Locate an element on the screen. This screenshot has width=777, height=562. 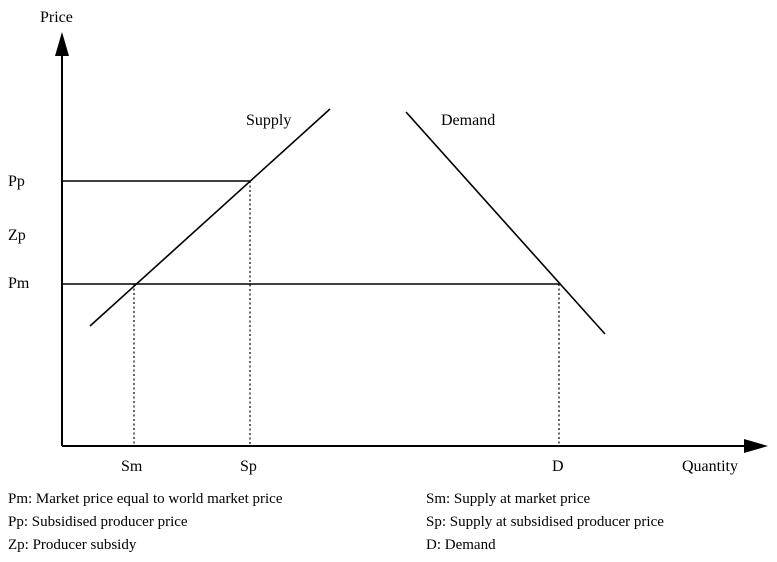
x-axis-label: Quantity is located at coordinates (710, 466).